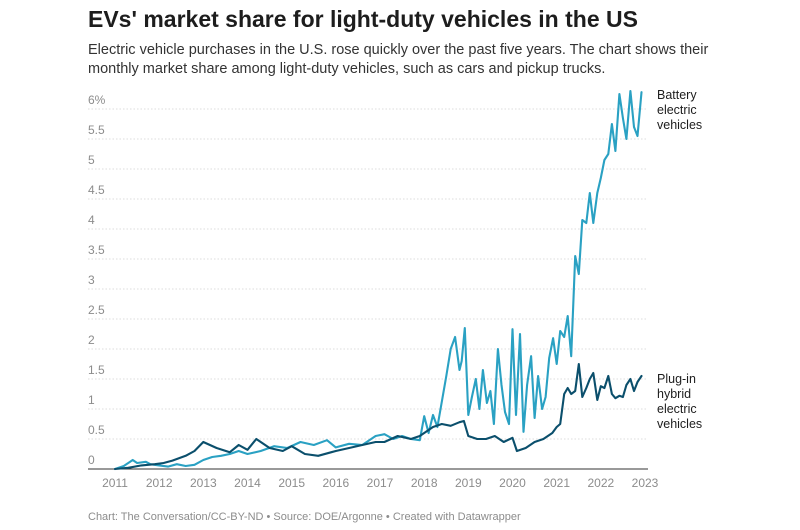 Image resolution: width=800 pixels, height=530 pixels. Describe the element at coordinates (468, 483) in the screenshot. I see `x-tick-label: 2019` at that location.